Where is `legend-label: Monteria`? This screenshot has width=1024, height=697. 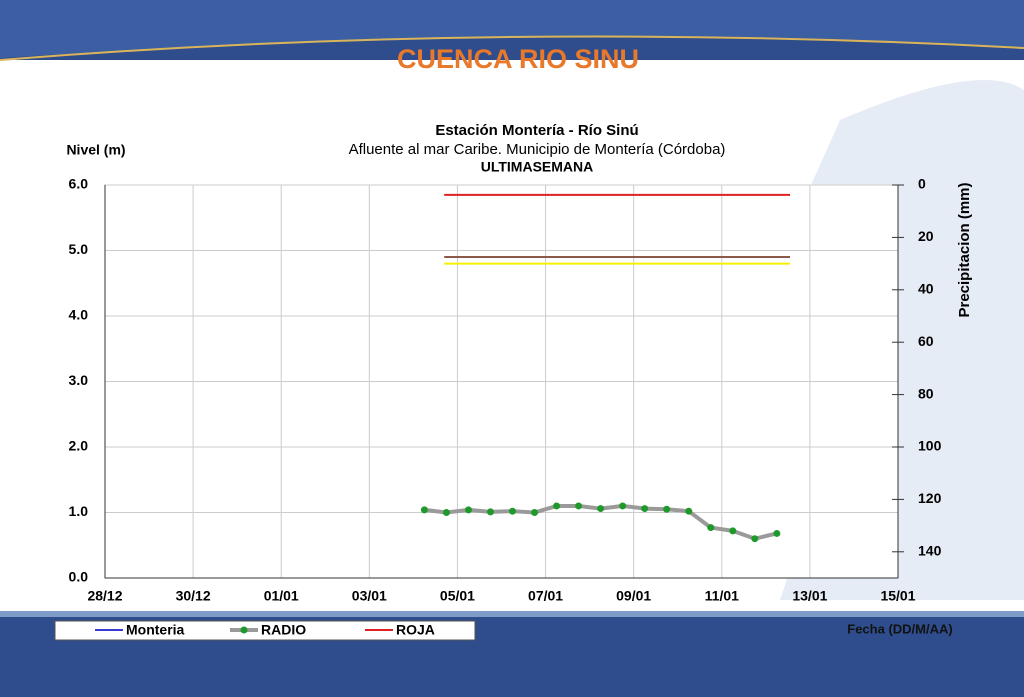
legend-label: Monteria is located at coordinates (155, 630).